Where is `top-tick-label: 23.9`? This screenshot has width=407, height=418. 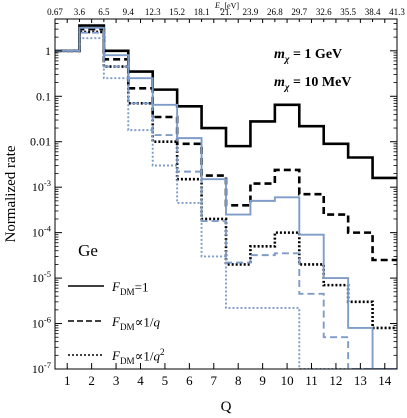
top-tick-label: 23.9 is located at coordinates (251, 12).